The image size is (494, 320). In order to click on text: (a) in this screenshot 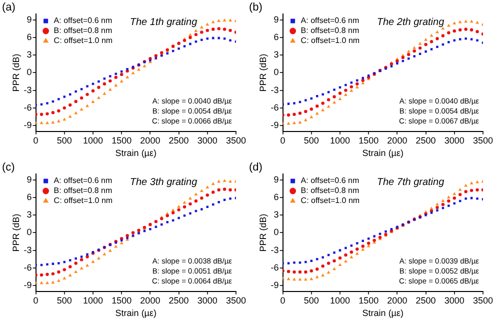, I will do `click(9, 8)`.